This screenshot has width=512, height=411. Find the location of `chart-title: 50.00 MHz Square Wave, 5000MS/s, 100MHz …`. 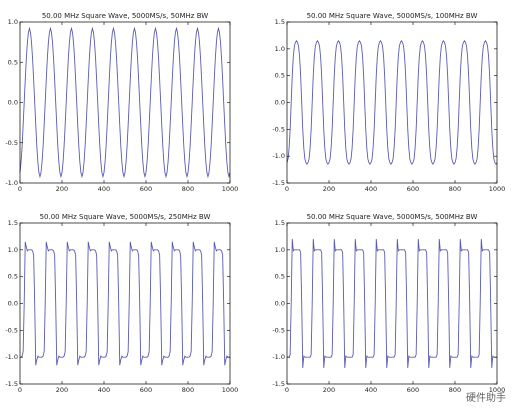

chart-title: 50.00 MHz Square Wave, 5000MS/s, 100MHz … is located at coordinates (392, 16).